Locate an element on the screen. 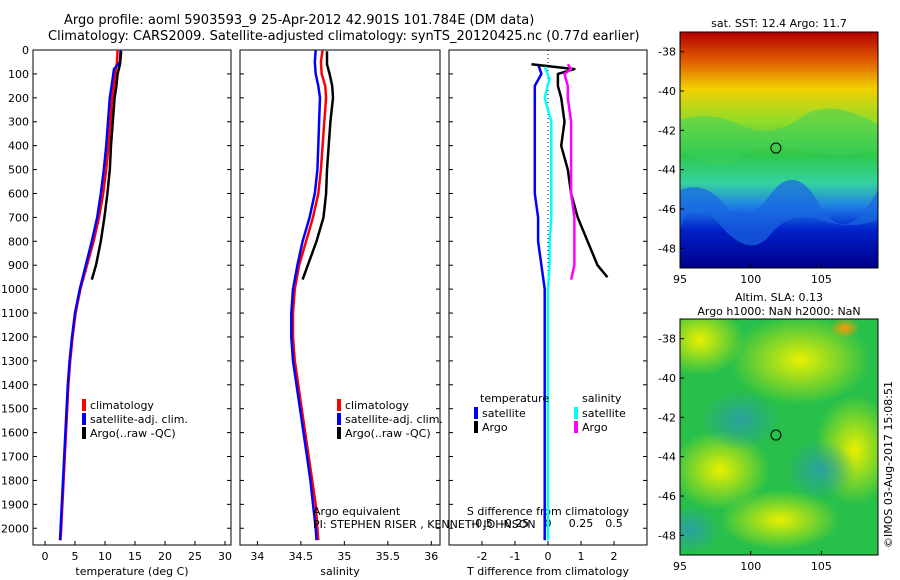 The width and height of the screenshot is (900, 580). xtick-label: 15 is located at coordinates (135, 556).